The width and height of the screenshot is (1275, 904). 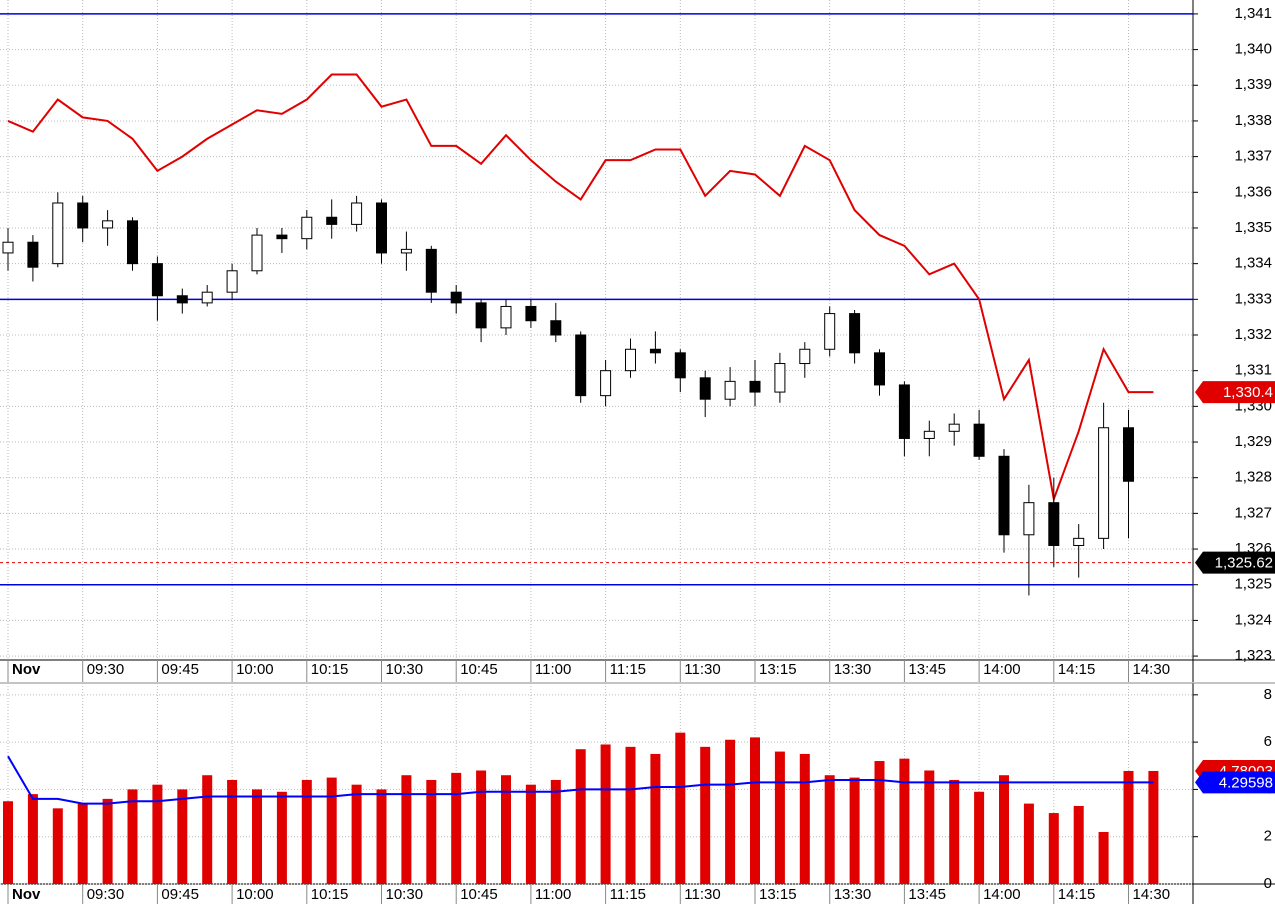 I want to click on x-tick-label: 09:45, so click(x=180, y=894).